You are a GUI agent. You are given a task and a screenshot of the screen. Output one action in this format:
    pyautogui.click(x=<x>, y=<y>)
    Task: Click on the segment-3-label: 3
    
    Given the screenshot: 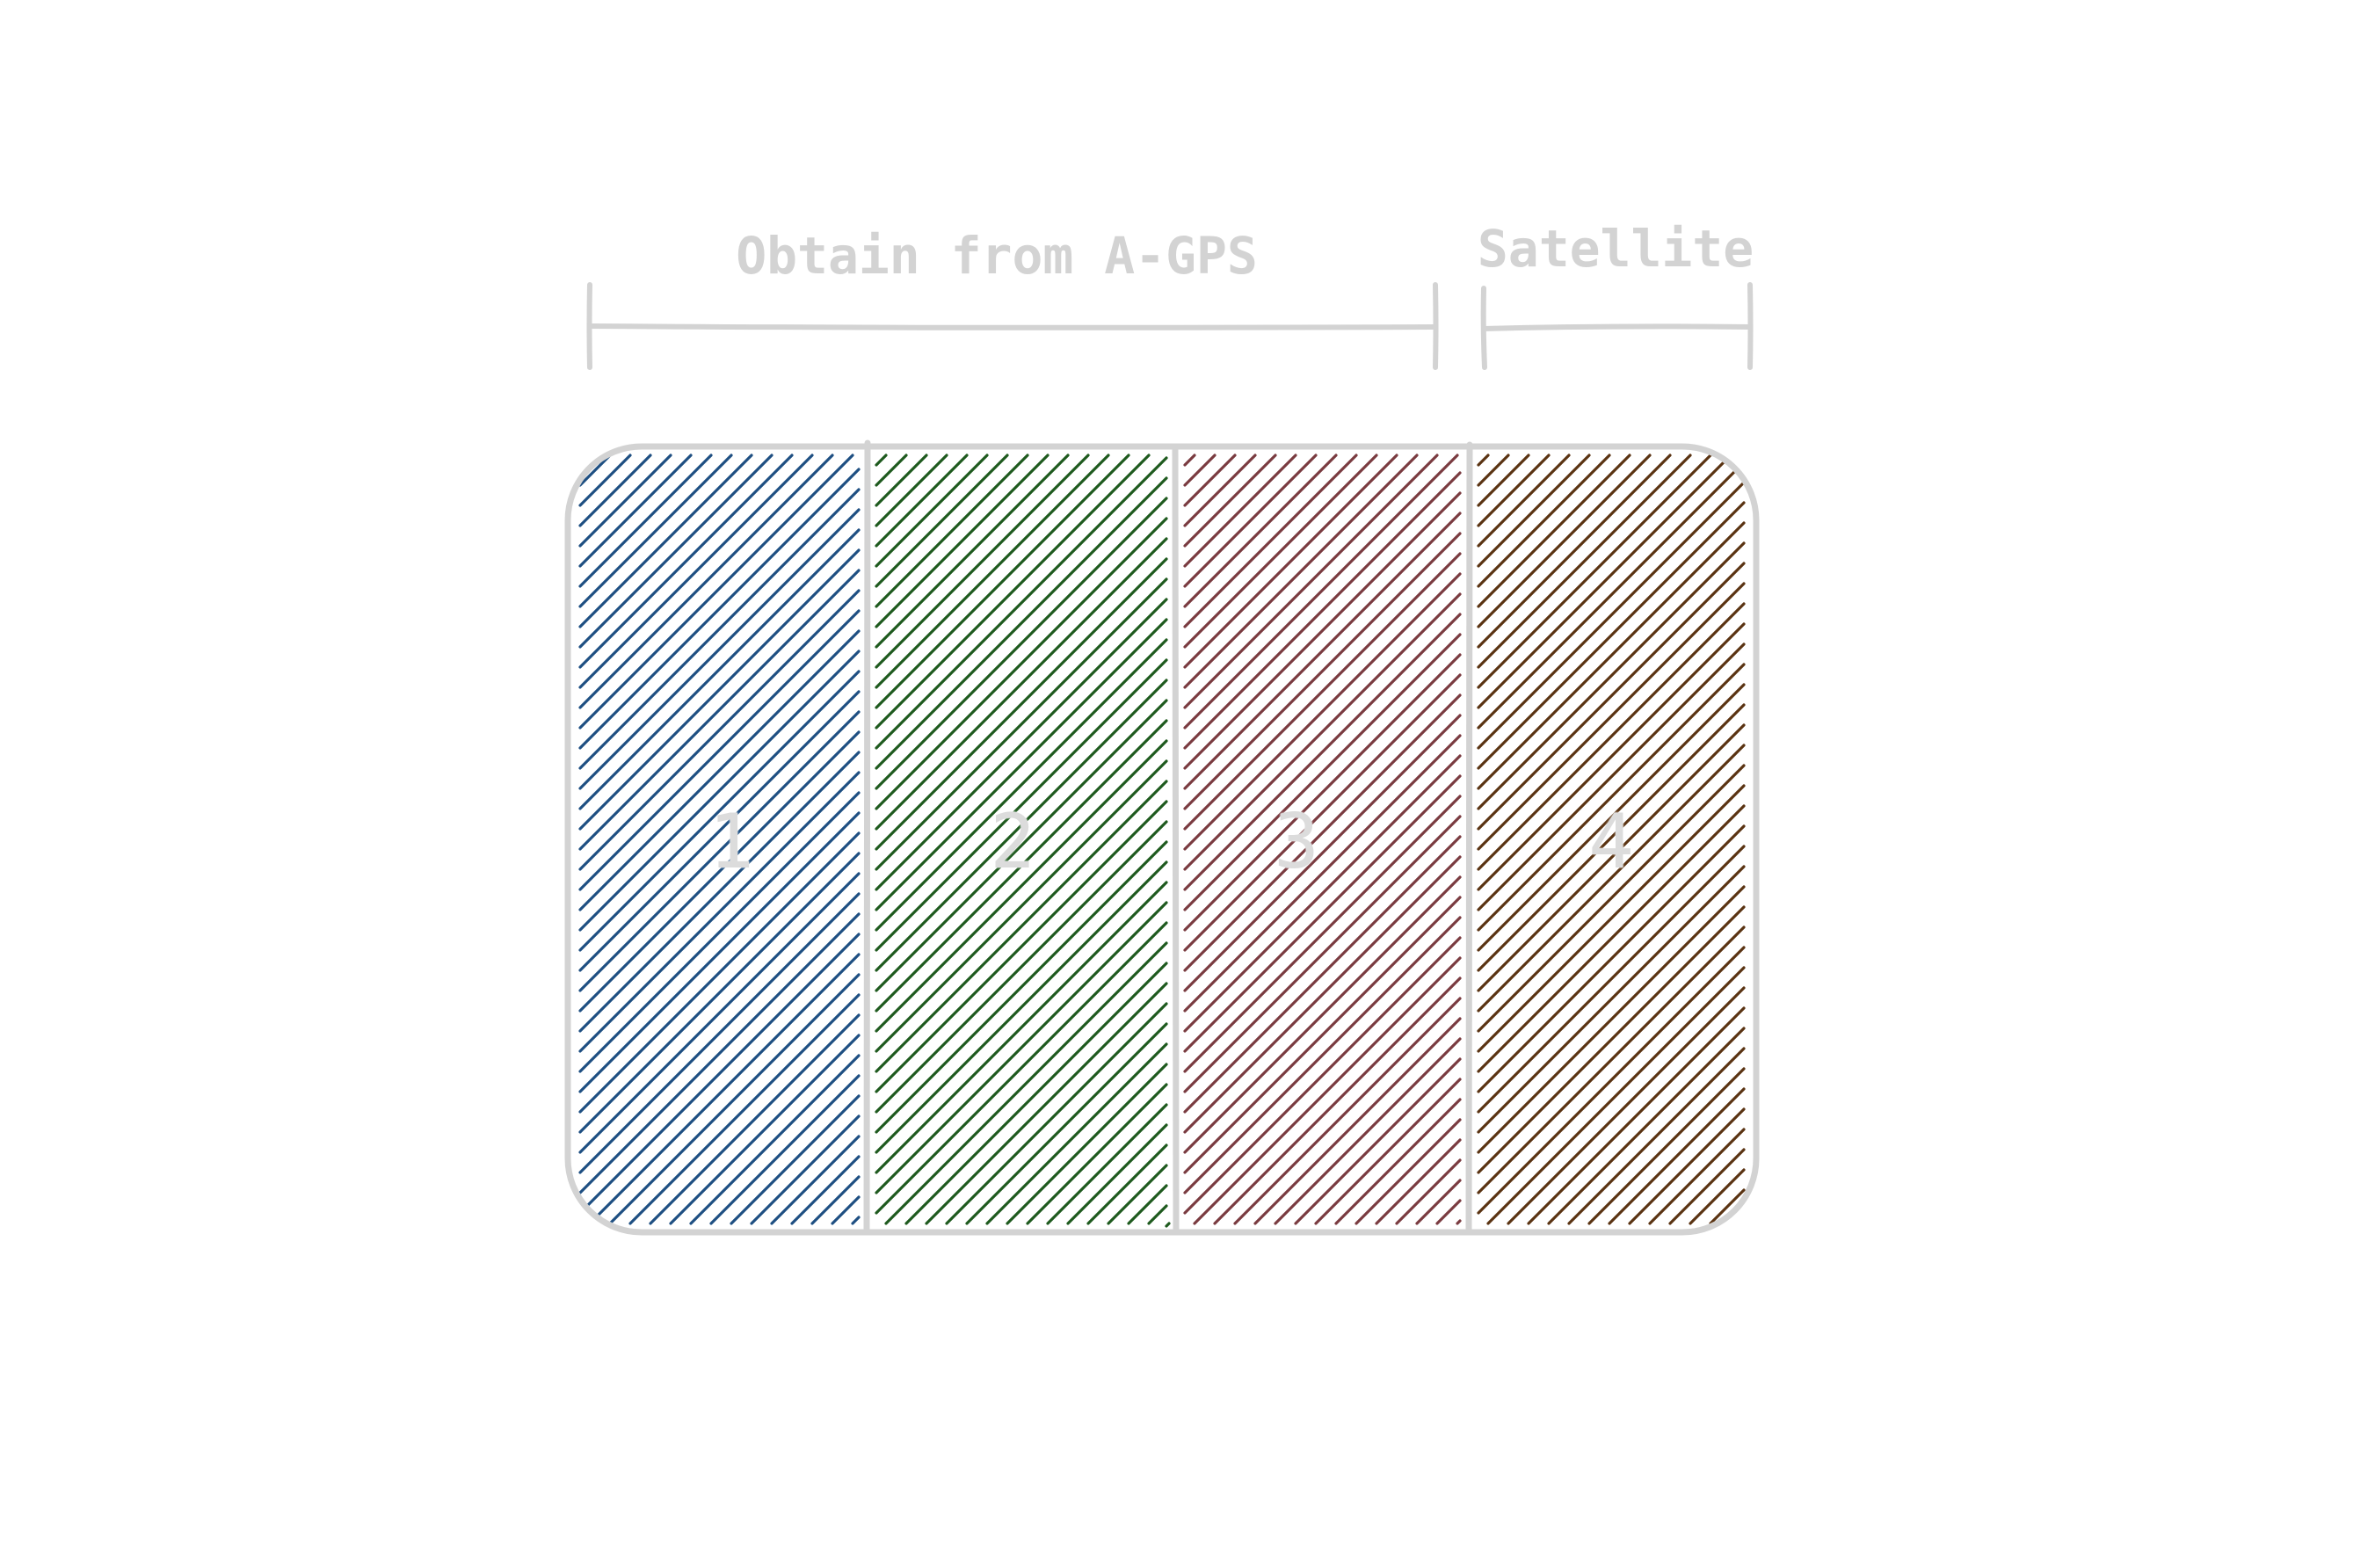 What is the action you would take?
    pyautogui.click(x=1296, y=842)
    